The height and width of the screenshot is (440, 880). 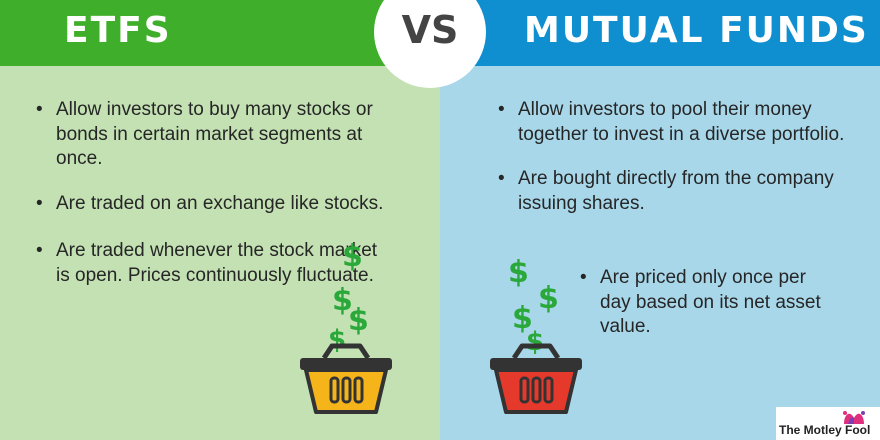 I want to click on vs-badge: VS, so click(x=430, y=44).